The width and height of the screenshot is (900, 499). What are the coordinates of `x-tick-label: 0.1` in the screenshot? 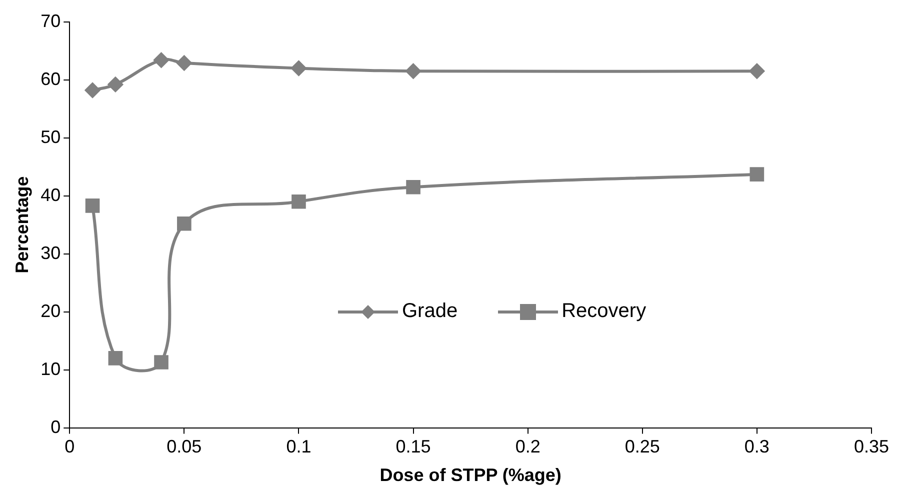 It's located at (299, 446).